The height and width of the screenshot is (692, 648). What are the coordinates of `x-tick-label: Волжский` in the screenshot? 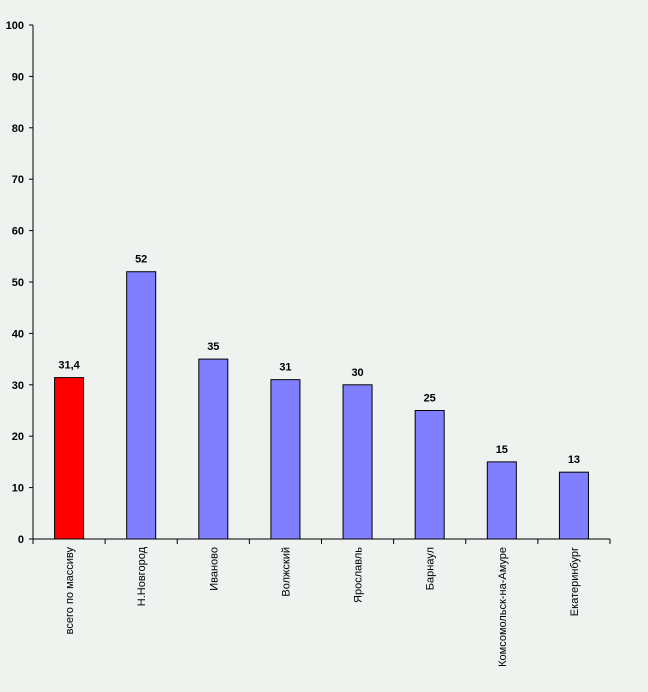 It's located at (286, 572).